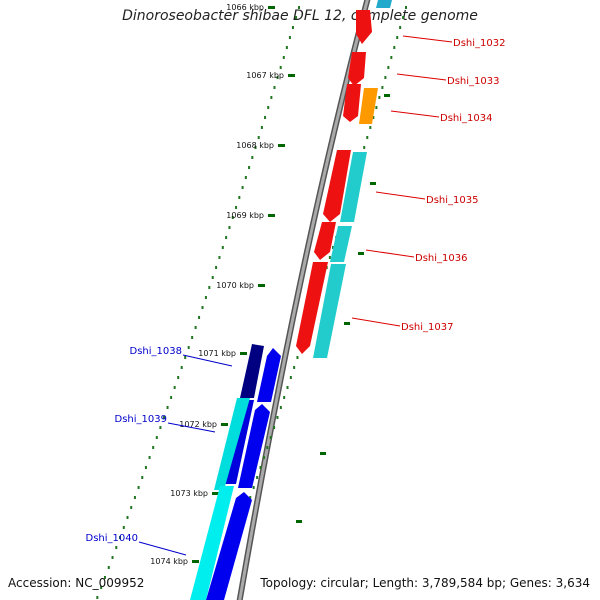 Image resolution: width=600 pixels, height=600 pixels. Describe the element at coordinates (452, 200) in the screenshot. I see `gene-label-forward: Dshi_1035` at that location.